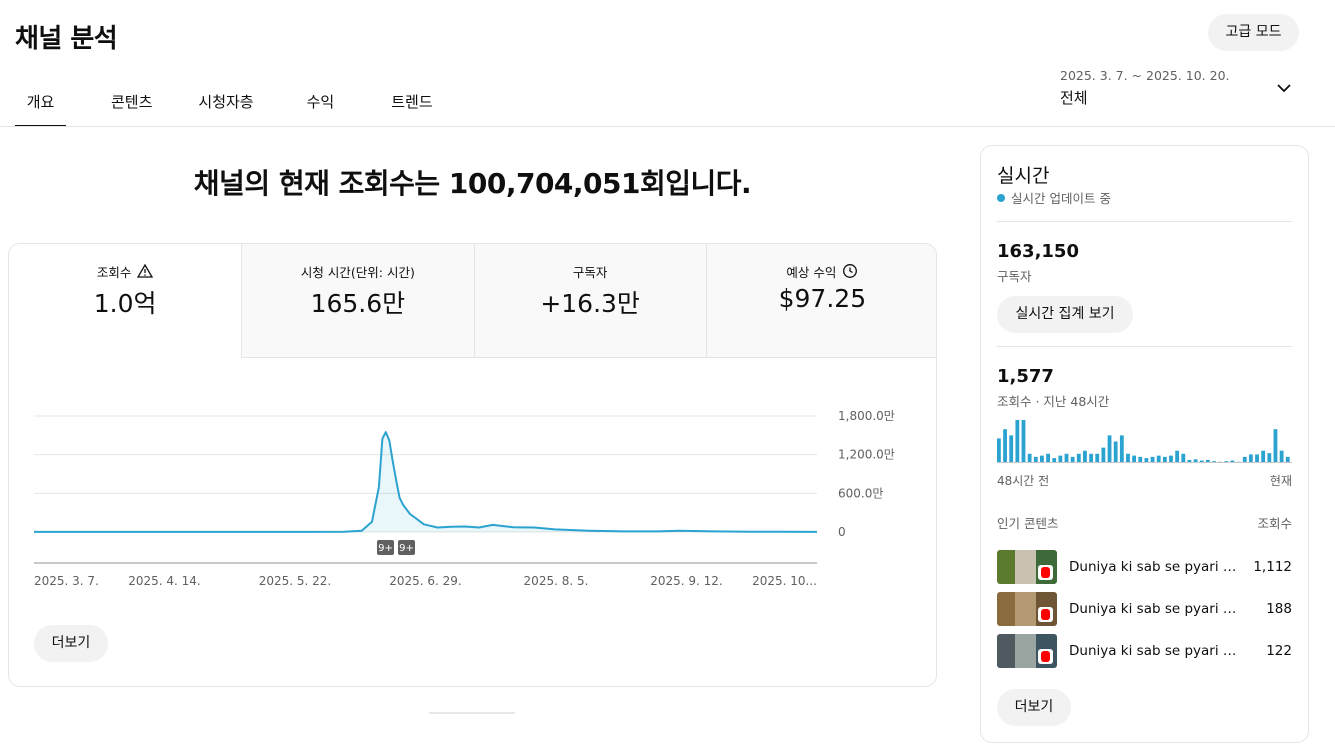 This screenshot has height=750, width=1335. I want to click on tab-revenue: 수익, so click(320, 102).